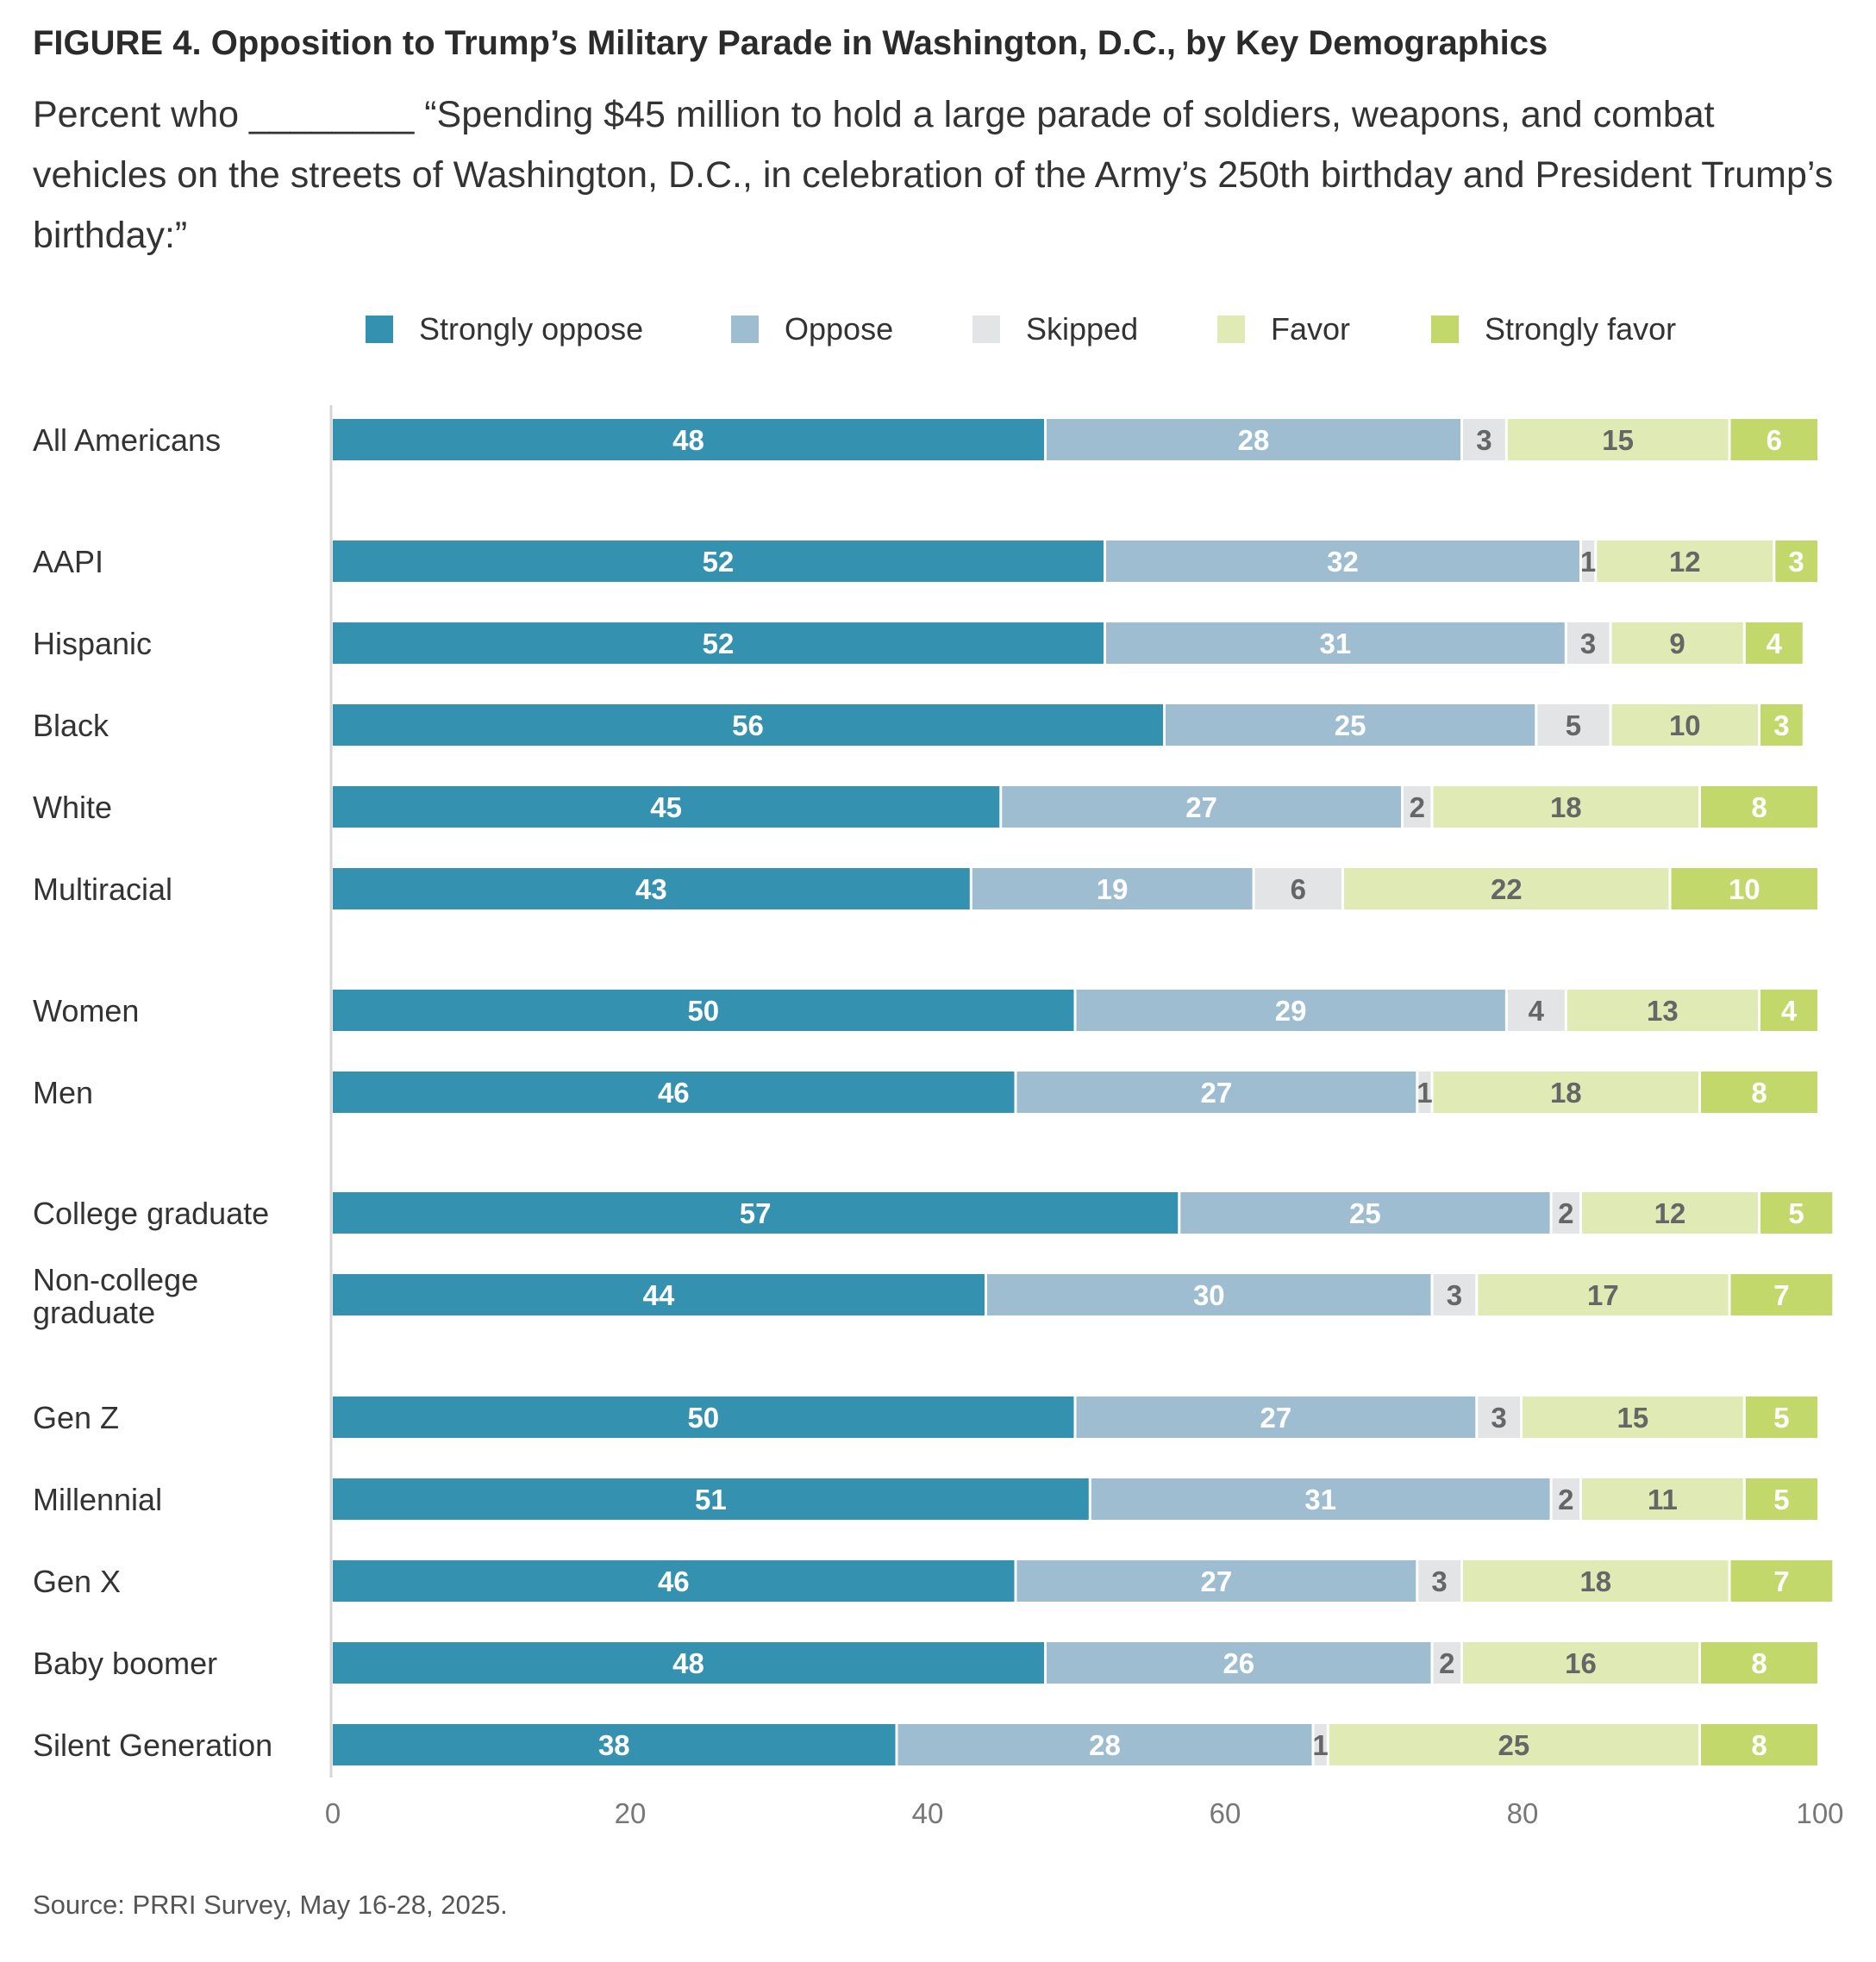  Describe the element at coordinates (703, 1011) in the screenshot. I see `data-label: 50` at that location.